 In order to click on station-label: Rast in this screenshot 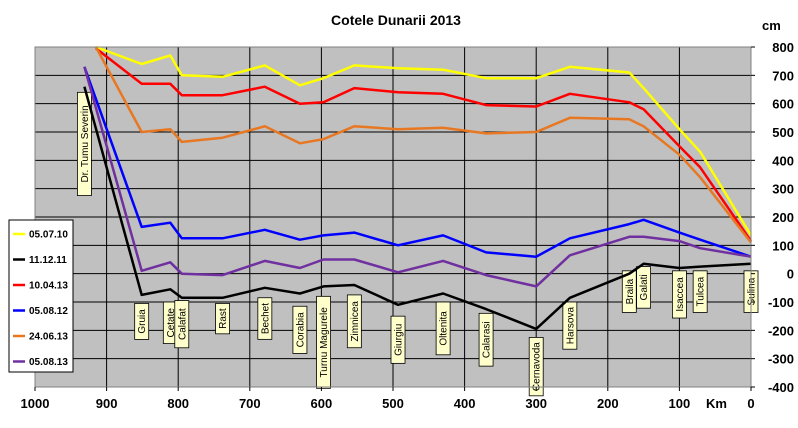, I will do `click(222, 319)`.